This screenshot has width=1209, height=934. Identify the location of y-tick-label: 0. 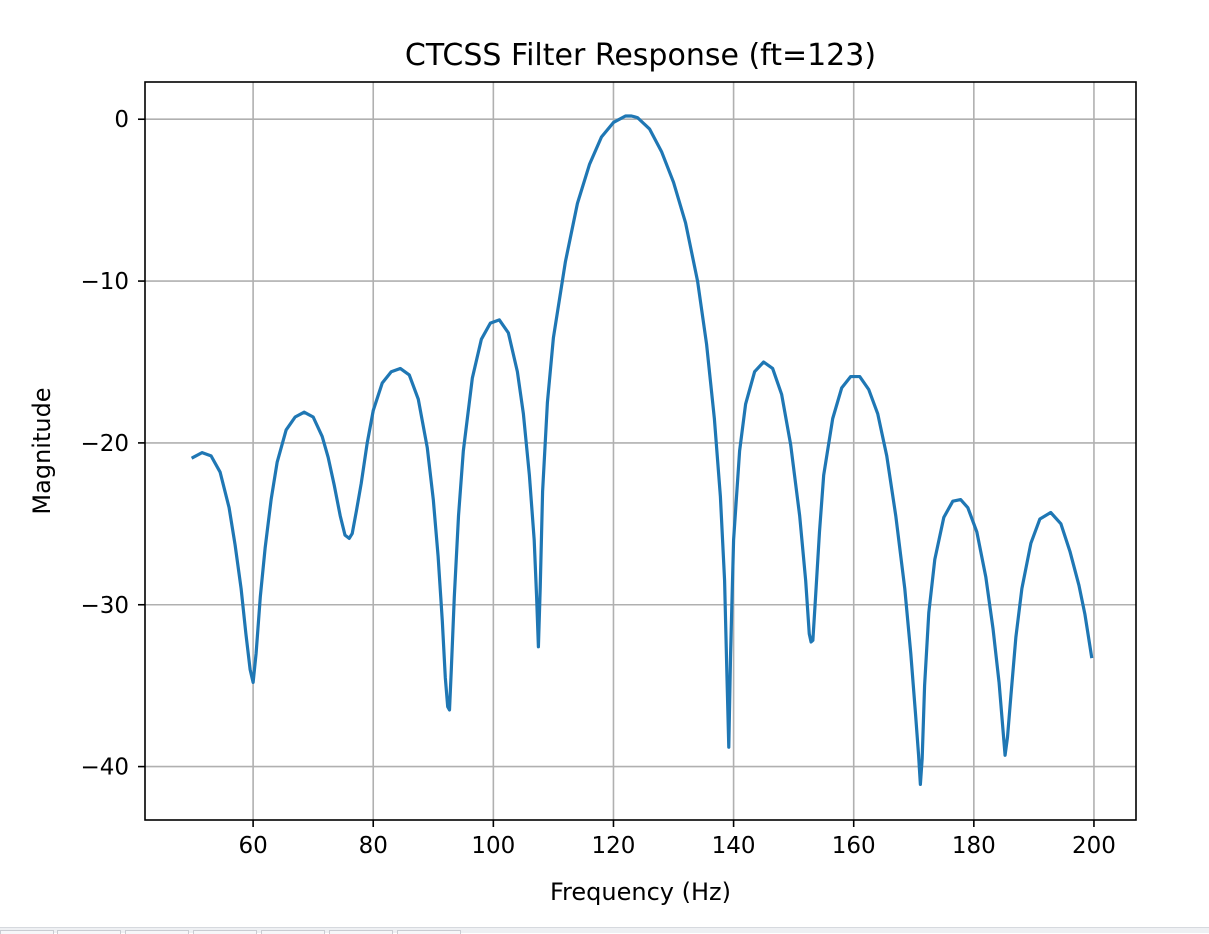
(121, 120).